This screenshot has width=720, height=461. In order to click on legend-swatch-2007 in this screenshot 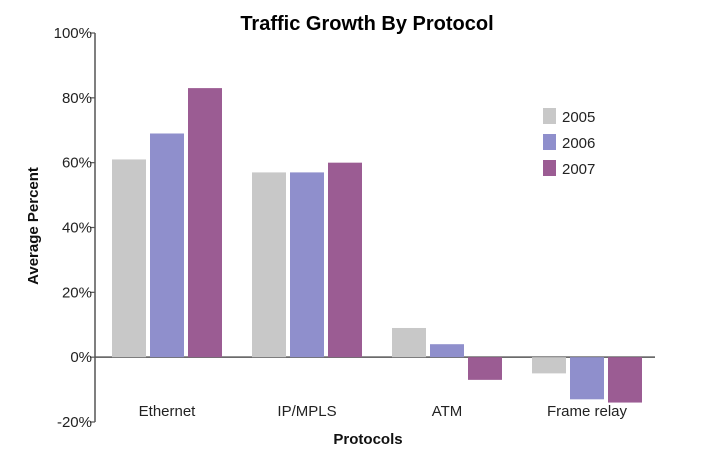, I will do `click(549, 168)`.